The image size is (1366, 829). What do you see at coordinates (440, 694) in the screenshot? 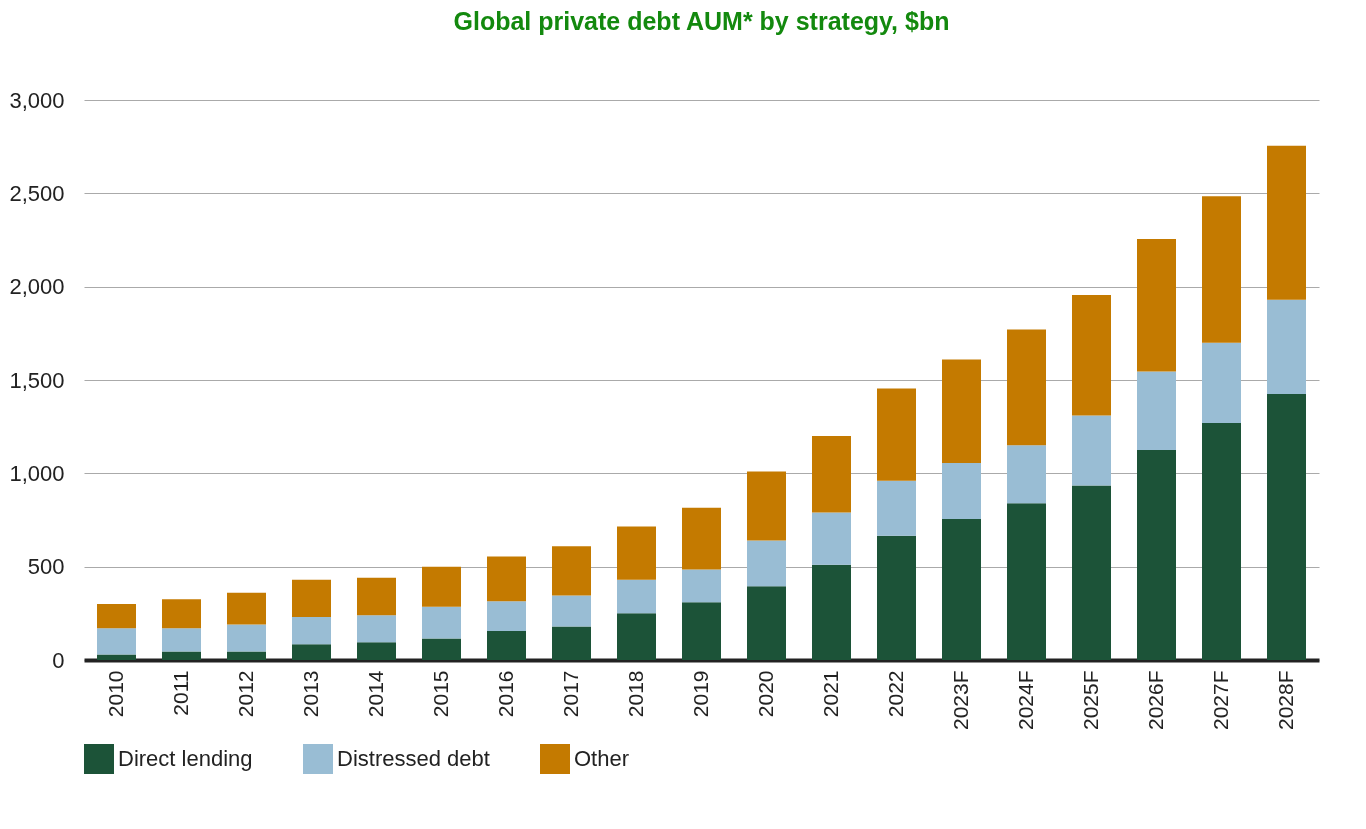
I see `x-tick-label: 2015` at bounding box center [440, 694].